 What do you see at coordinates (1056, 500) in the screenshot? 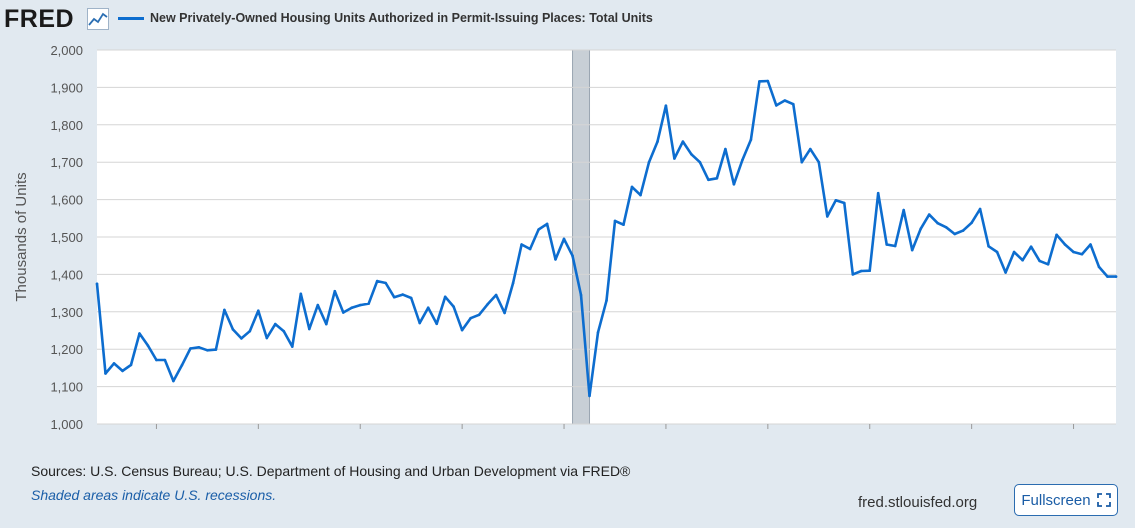
I see `fullscreen-label: Fullscreen` at bounding box center [1056, 500].